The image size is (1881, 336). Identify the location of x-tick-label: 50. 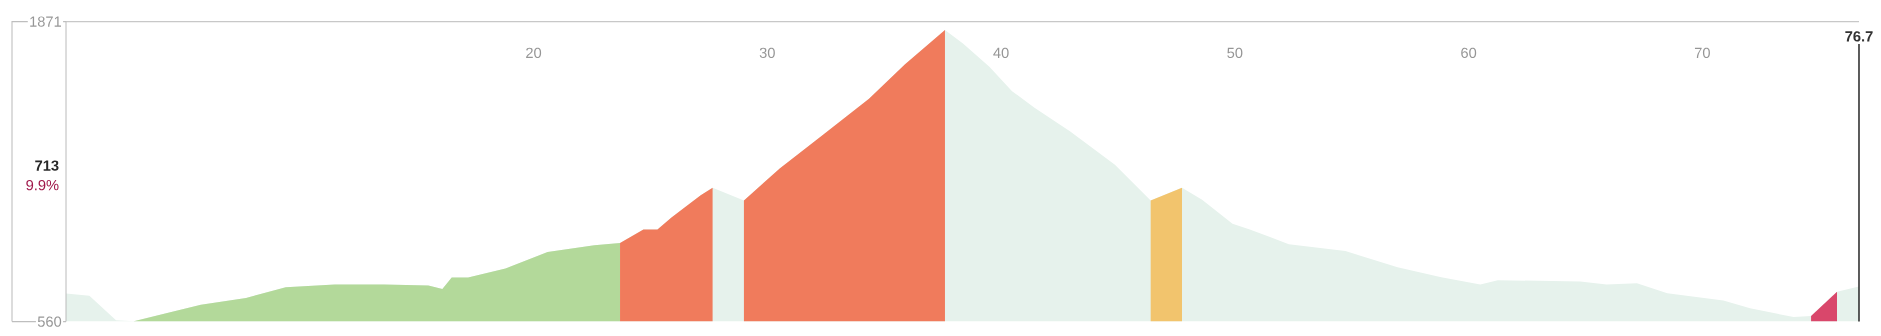
(1235, 53).